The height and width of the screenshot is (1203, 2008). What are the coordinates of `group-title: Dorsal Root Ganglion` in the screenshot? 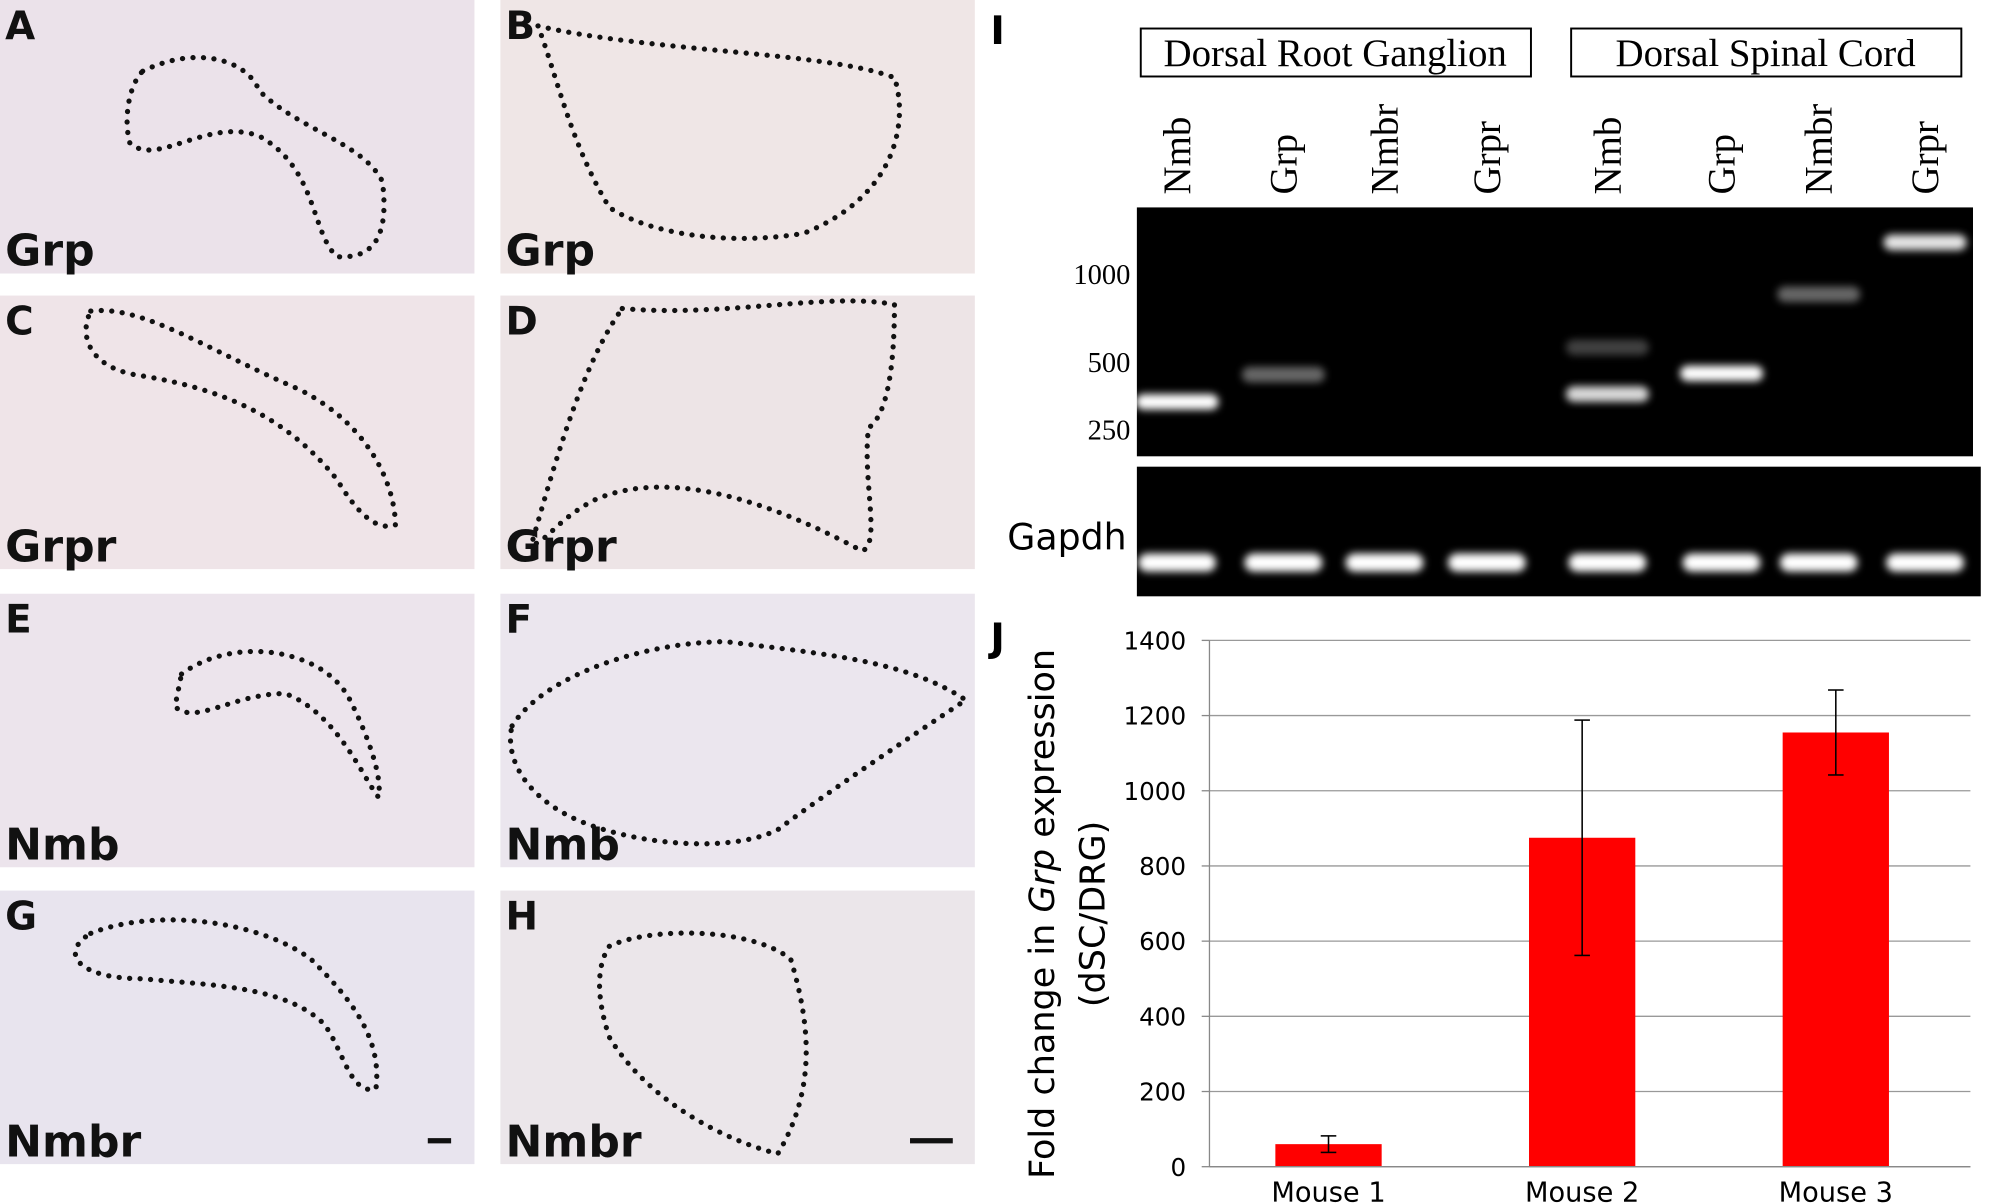 It's located at (1335, 53).